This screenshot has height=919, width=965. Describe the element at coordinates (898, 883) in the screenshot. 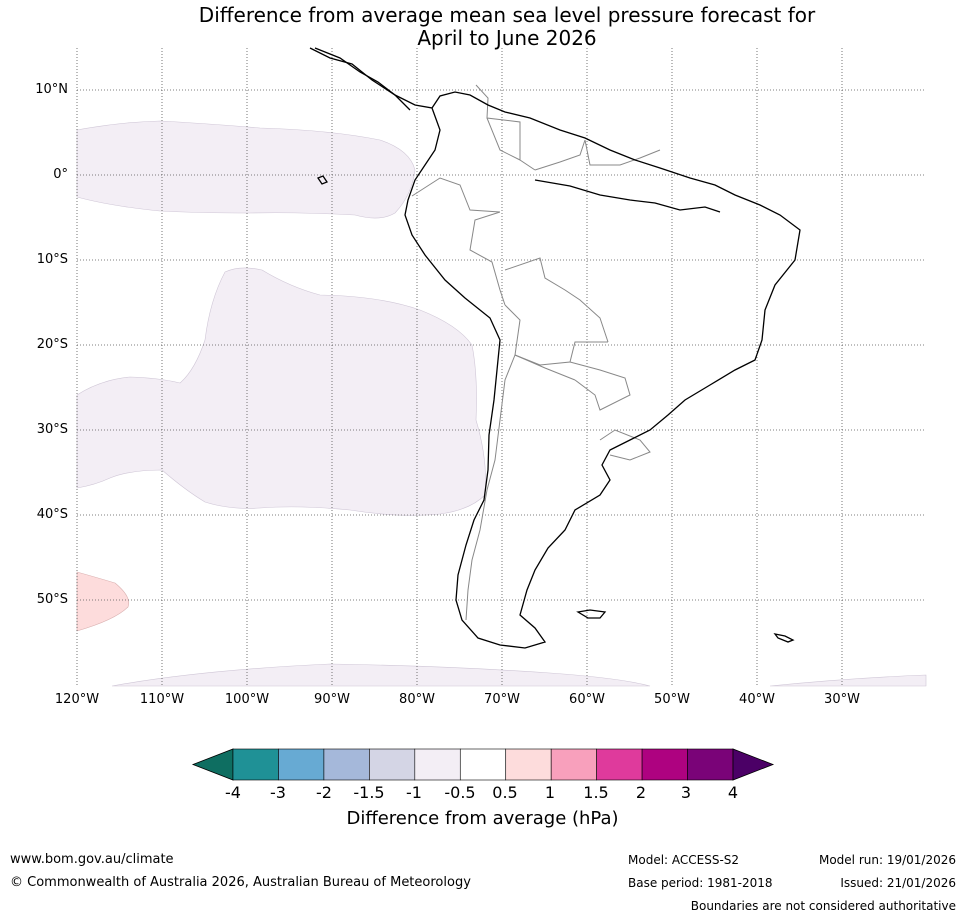

I see `footer-issued: Issued: 21/01/2026` at that location.